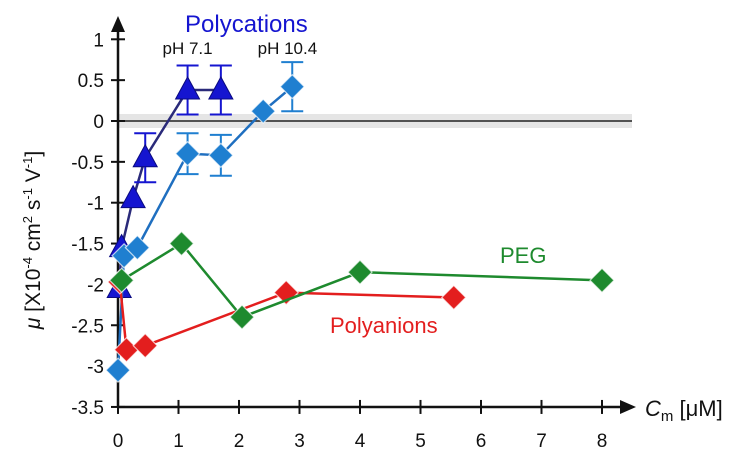  What do you see at coordinates (541, 441) in the screenshot?
I see `x-tick-label: 7` at bounding box center [541, 441].